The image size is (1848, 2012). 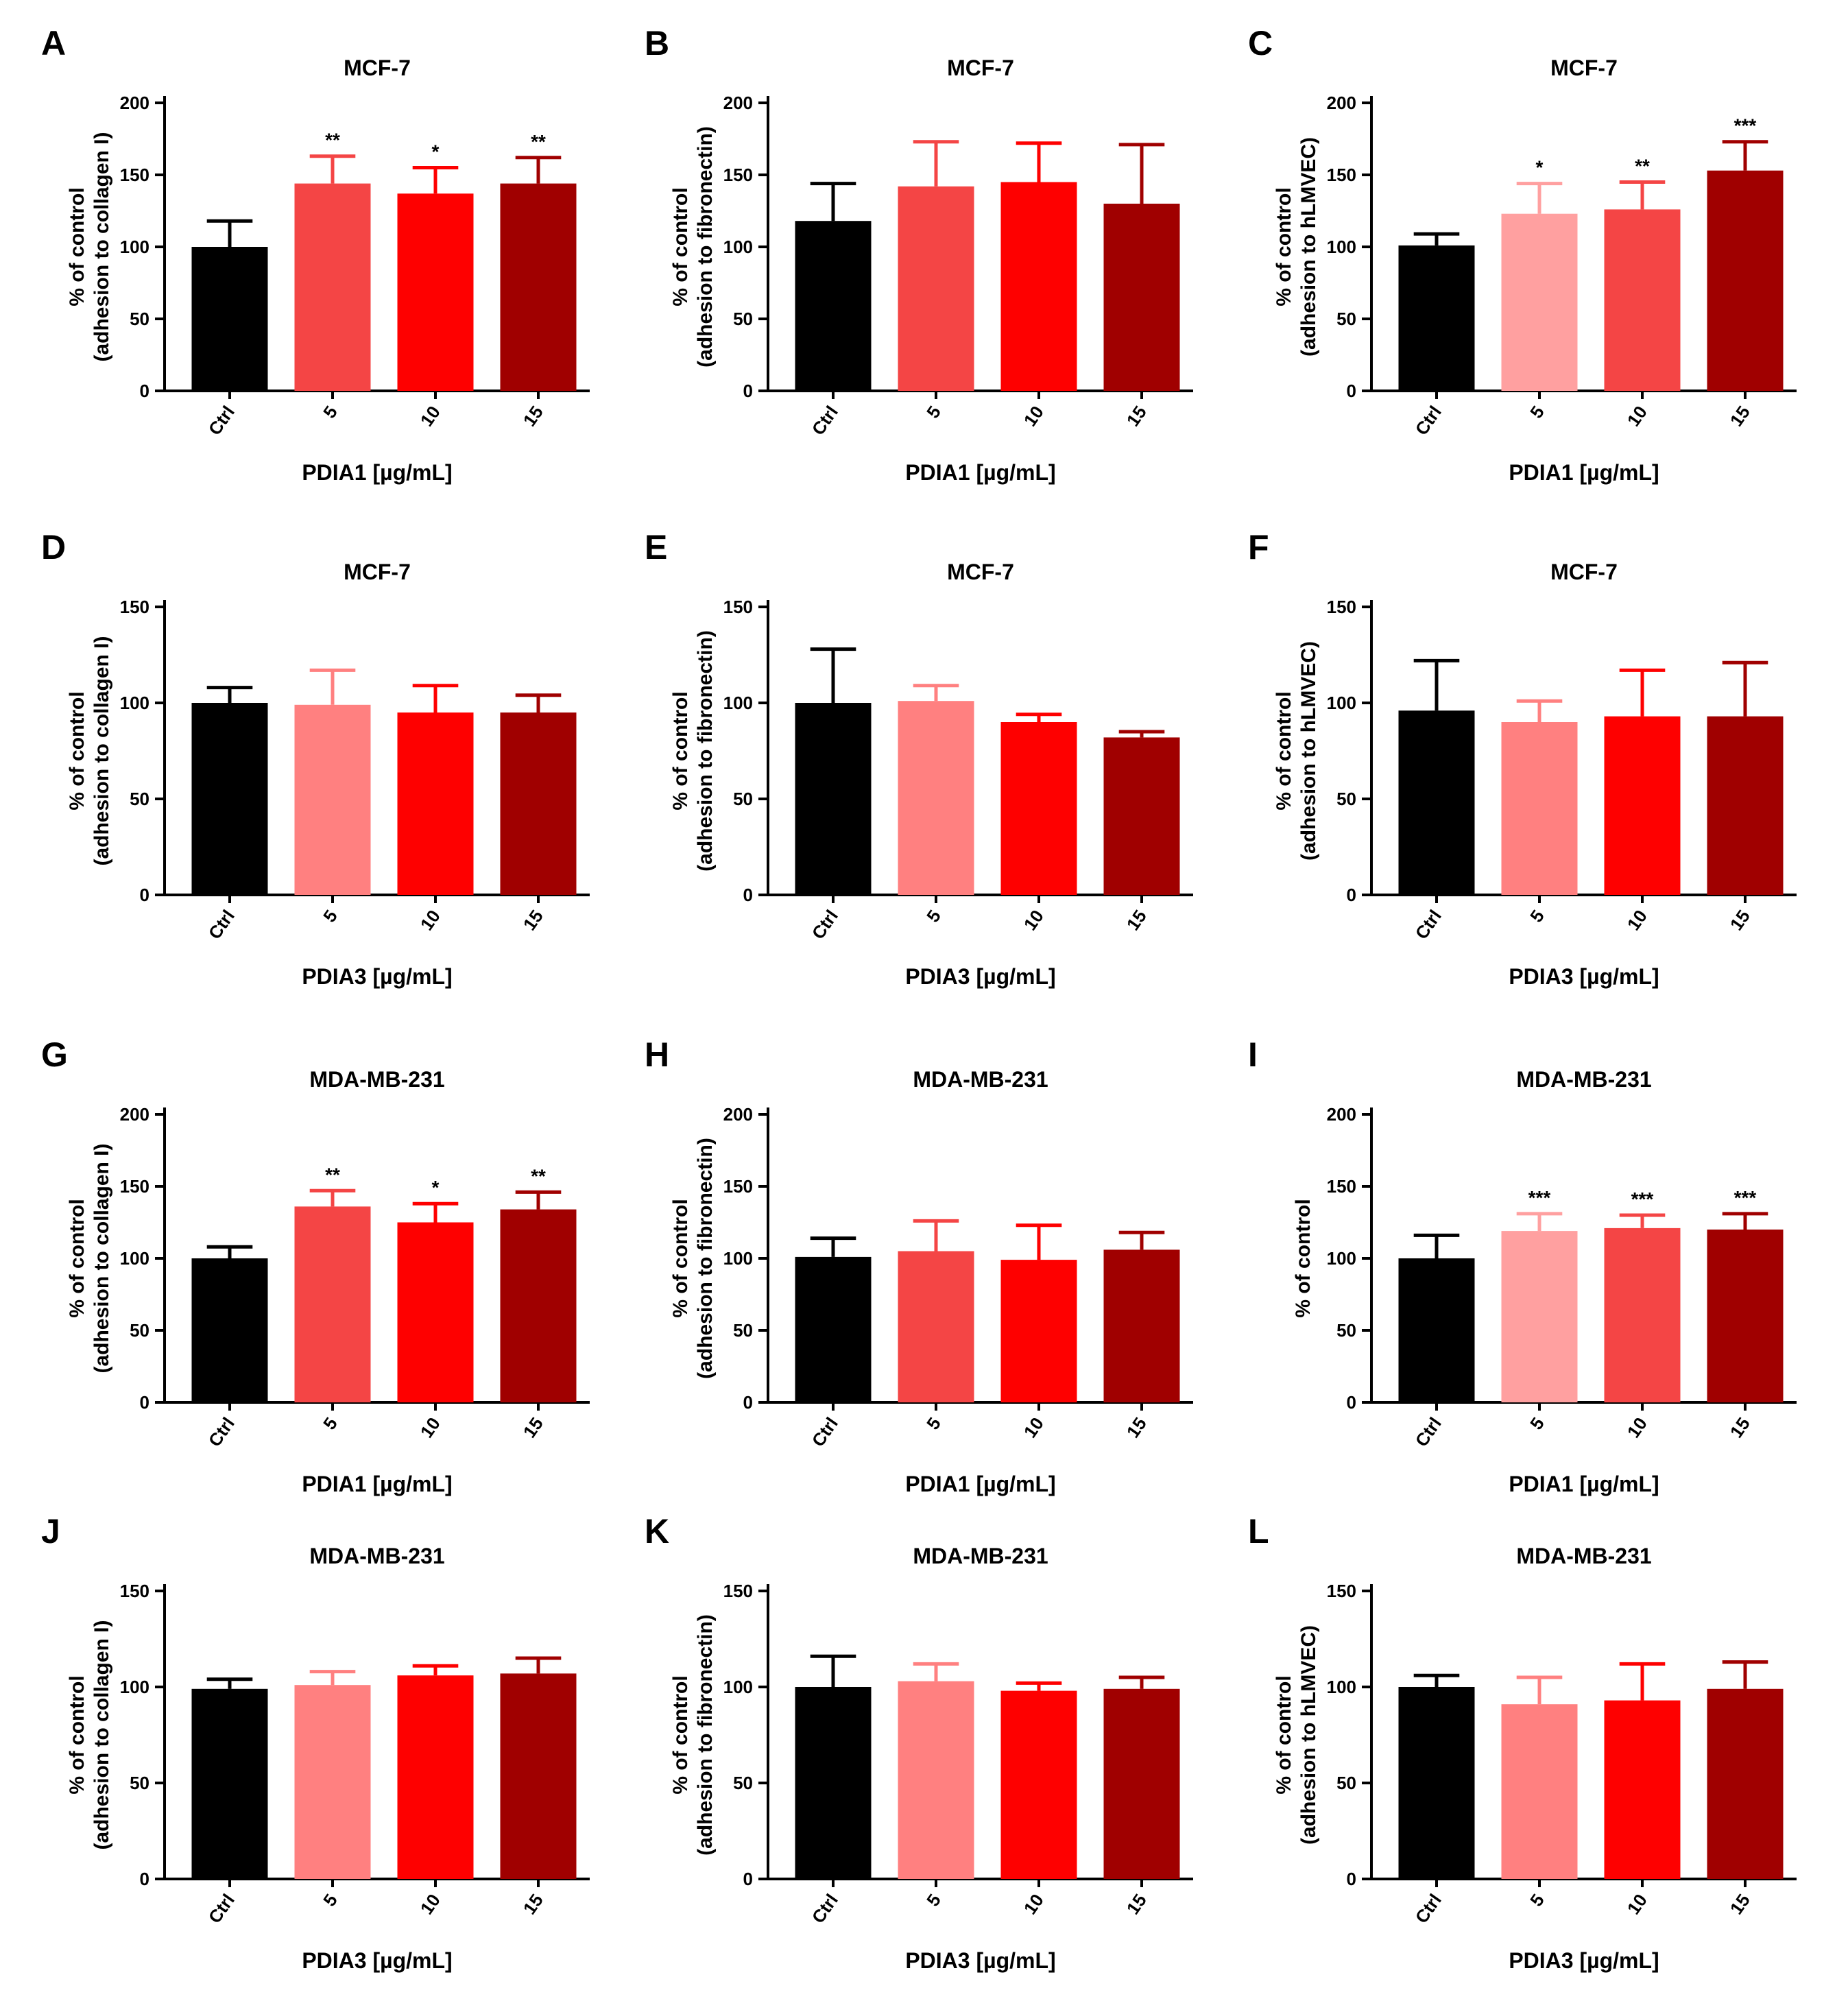 I want to click on panel-letter: B, so click(x=657, y=43).